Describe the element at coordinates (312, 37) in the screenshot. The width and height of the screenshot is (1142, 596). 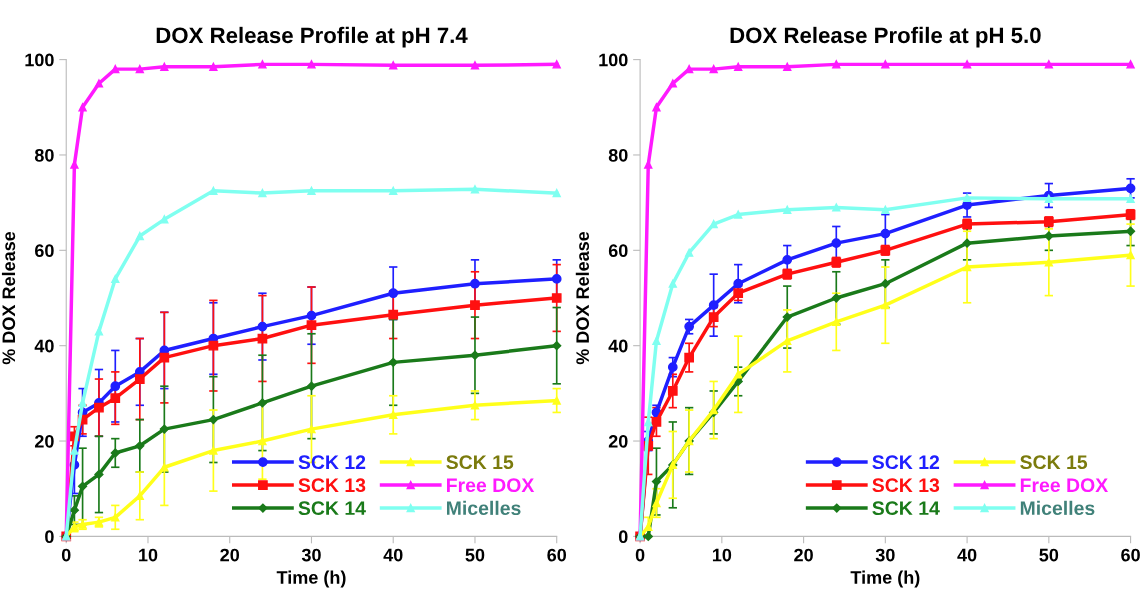
I see `chart-title: DOX Release Profile at pH 7.4` at that location.